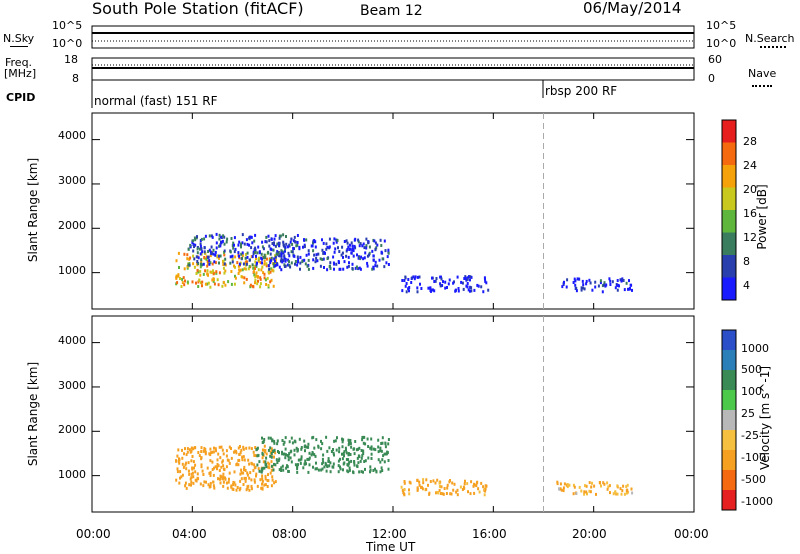 The width and height of the screenshot is (800, 554). I want to click on power-colorbar-frame, so click(729, 210).